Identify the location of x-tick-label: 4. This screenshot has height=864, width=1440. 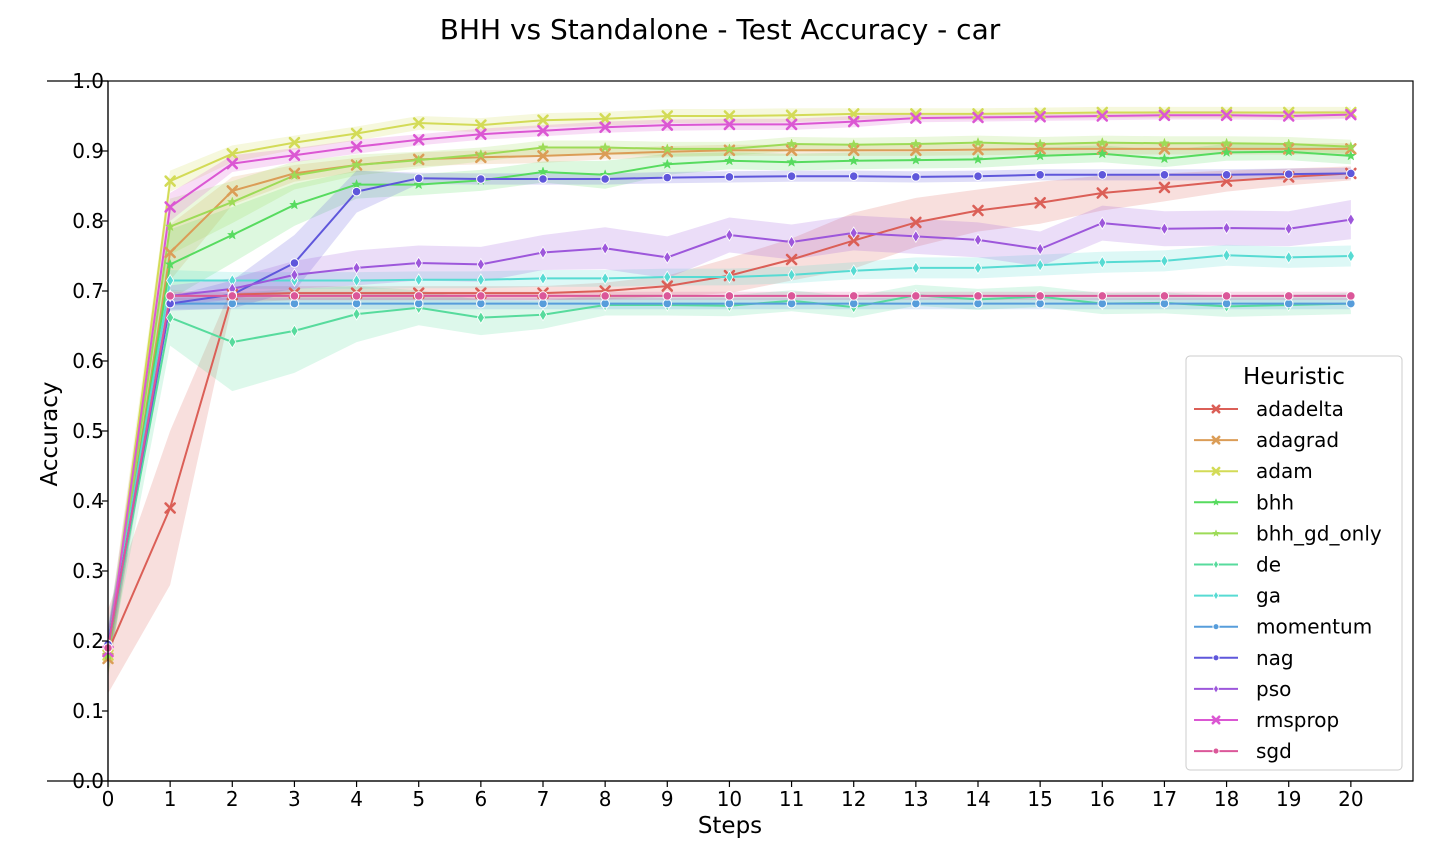
(356, 799).